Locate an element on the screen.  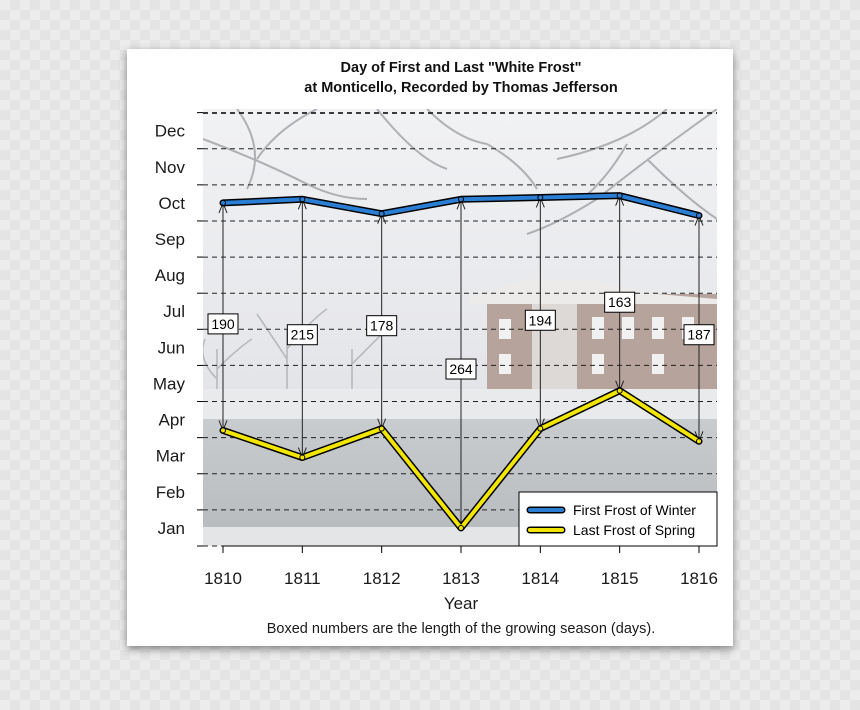
chart-title: Day of First and Last "White Frost" is located at coordinates (461, 68).